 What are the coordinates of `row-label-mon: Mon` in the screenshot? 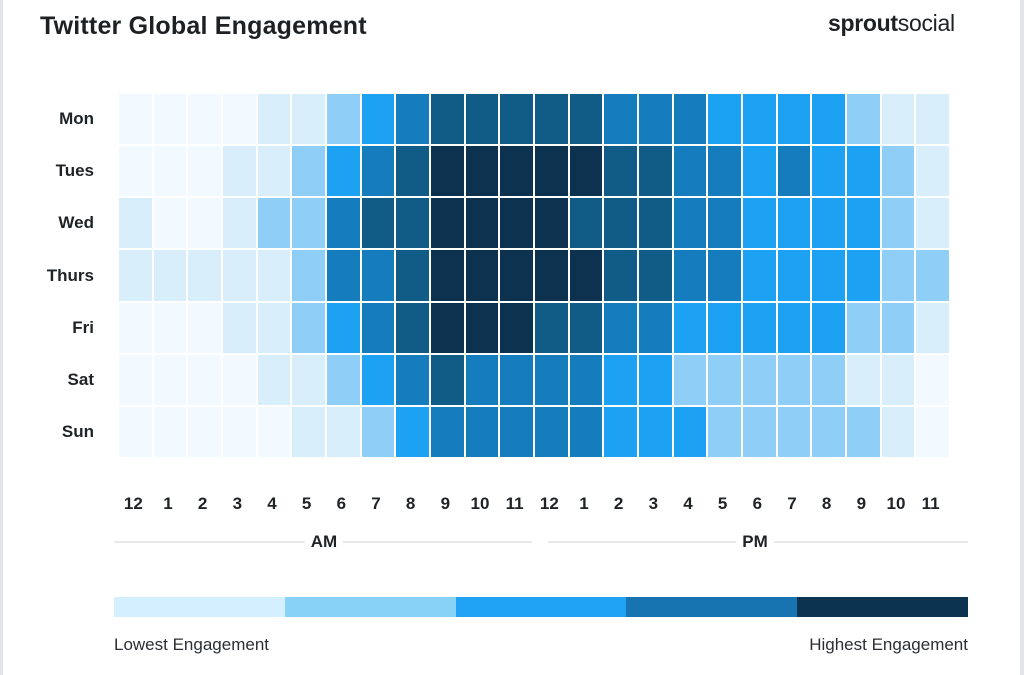 It's located at (76, 119).